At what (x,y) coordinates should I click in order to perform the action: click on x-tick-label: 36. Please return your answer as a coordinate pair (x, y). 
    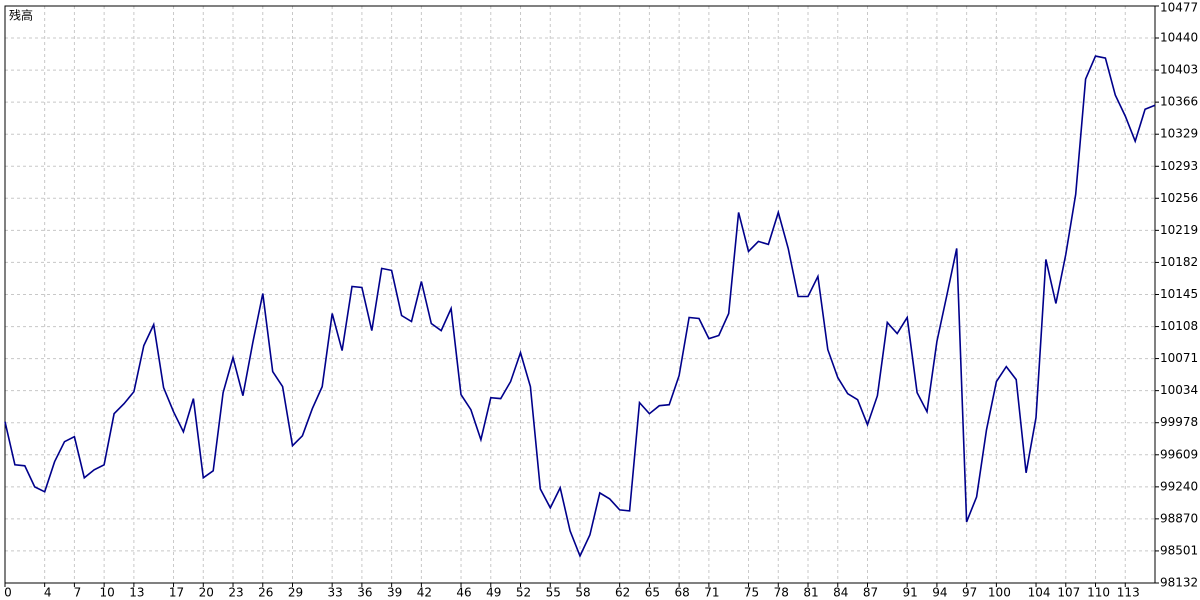
    Looking at the image, I should click on (364, 593).